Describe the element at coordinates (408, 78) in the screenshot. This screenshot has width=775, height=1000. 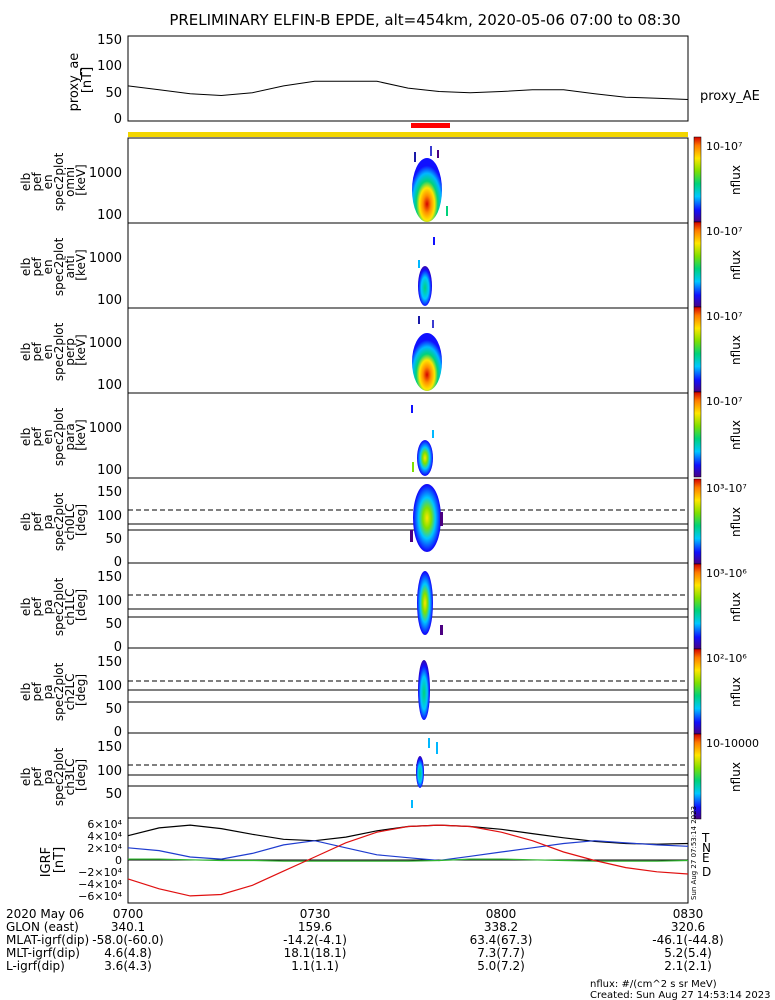
I see `proxy-ae-frame` at that location.